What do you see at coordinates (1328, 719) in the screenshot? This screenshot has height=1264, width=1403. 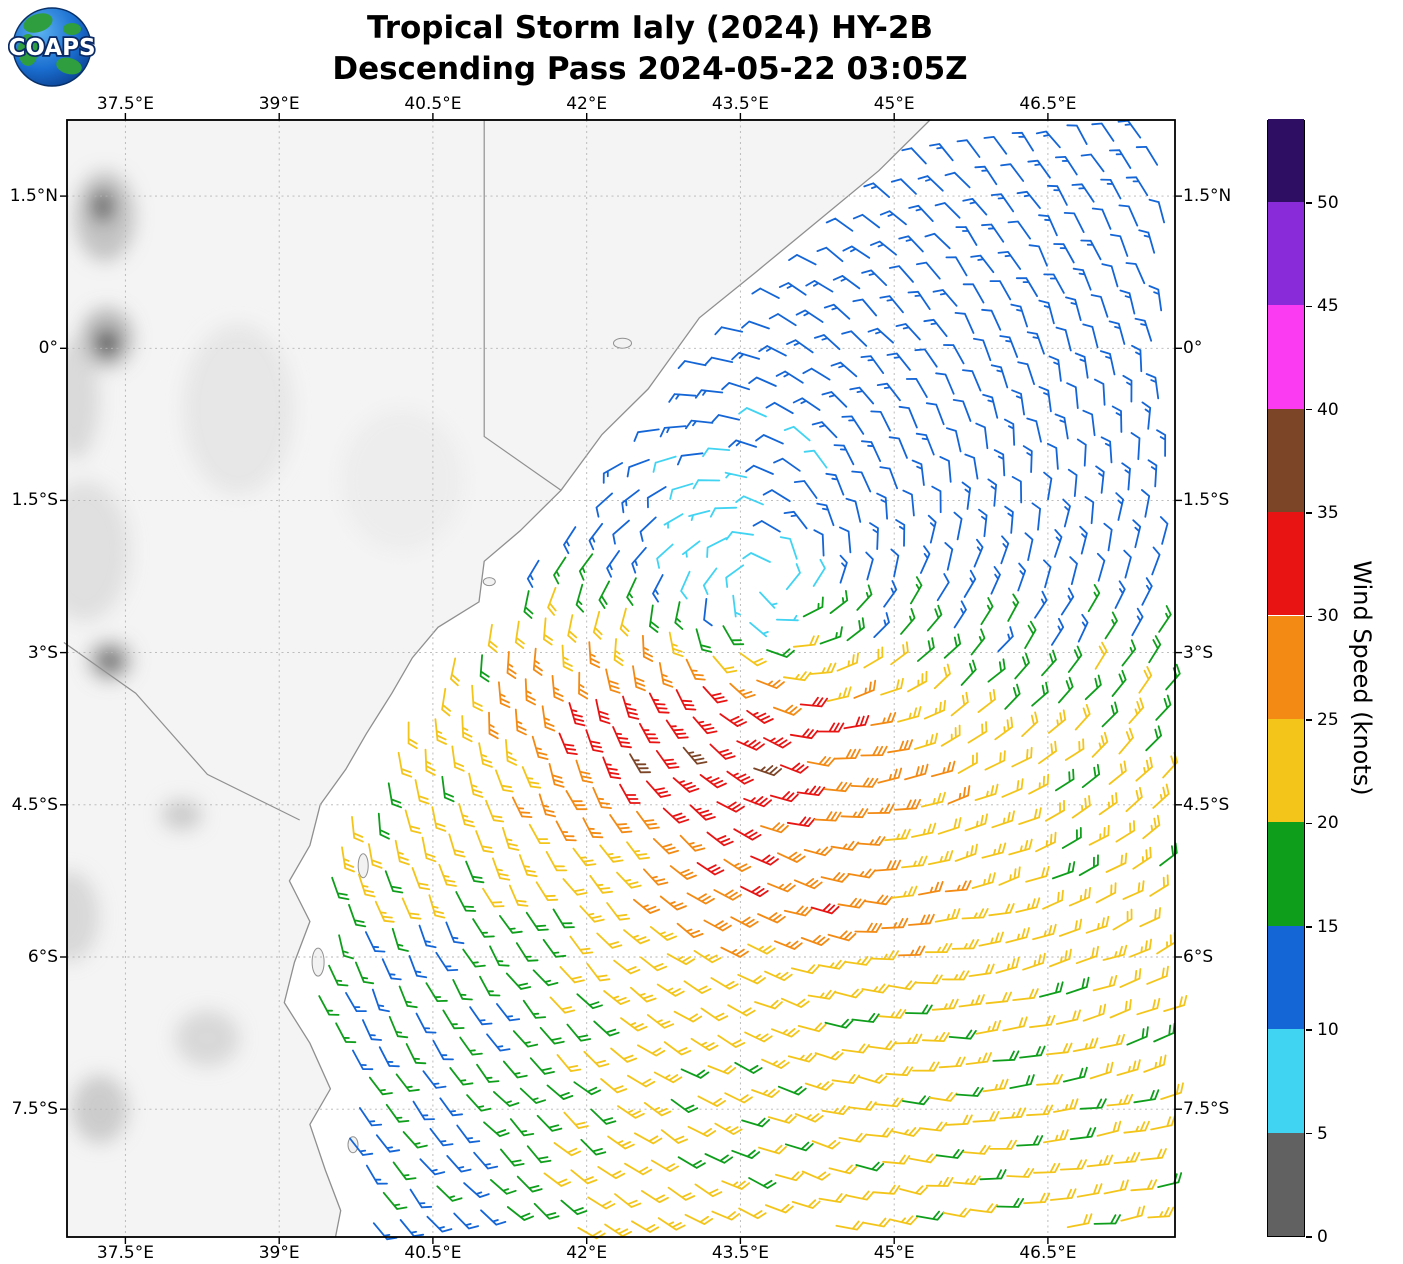 I see `colorbar-tick-label: 25` at bounding box center [1328, 719].